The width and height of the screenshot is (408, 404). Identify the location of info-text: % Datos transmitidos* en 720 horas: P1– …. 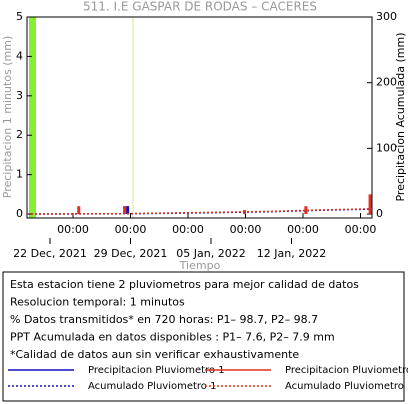
(164, 319).